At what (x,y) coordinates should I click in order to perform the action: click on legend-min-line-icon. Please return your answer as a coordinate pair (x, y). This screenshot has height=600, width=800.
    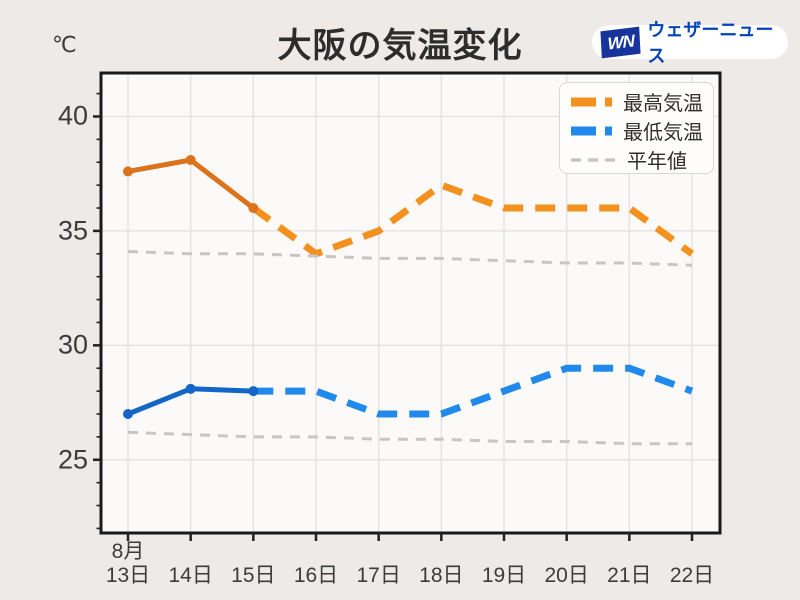
    Looking at the image, I should click on (591, 130).